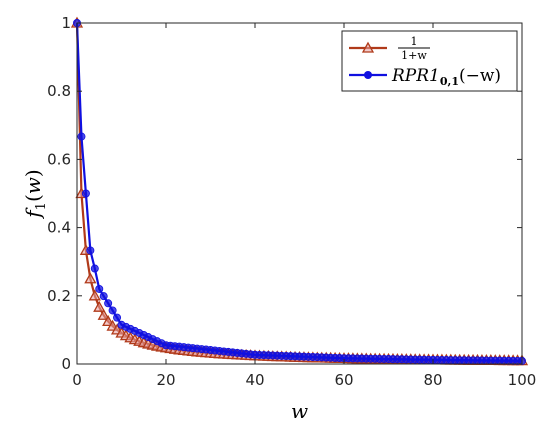 This screenshot has height=430, width=550. I want to click on legend-label-rpr-tail: (−w), so click(480, 76).